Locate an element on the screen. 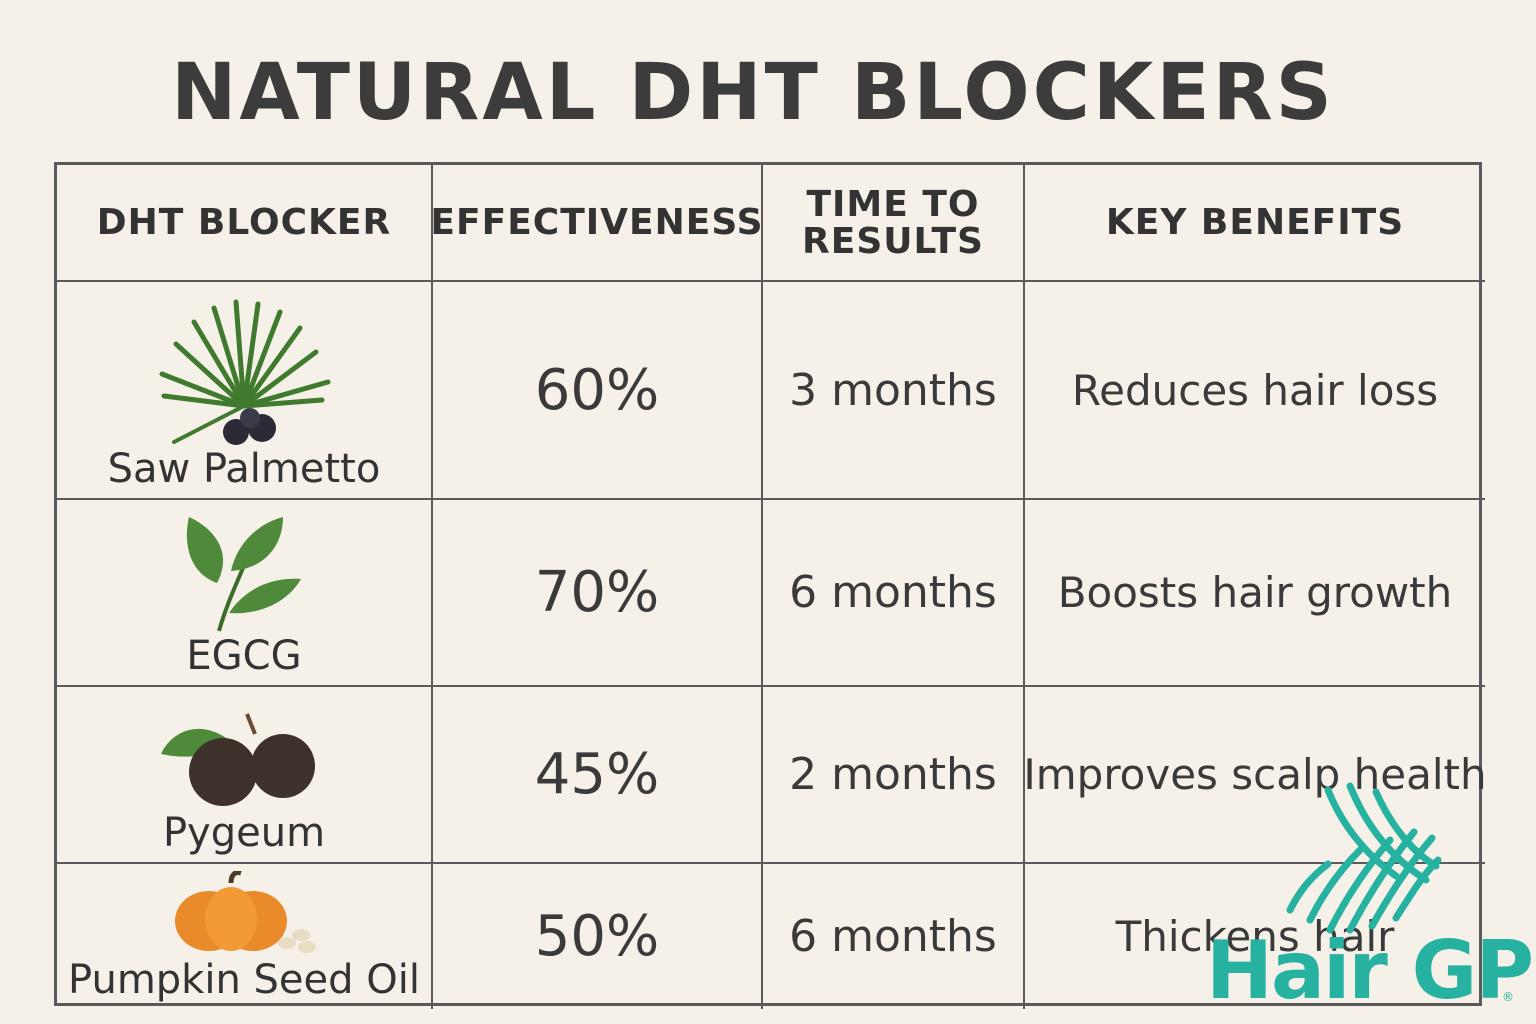  pygeum-fruit-icon is located at coordinates (238, 759).